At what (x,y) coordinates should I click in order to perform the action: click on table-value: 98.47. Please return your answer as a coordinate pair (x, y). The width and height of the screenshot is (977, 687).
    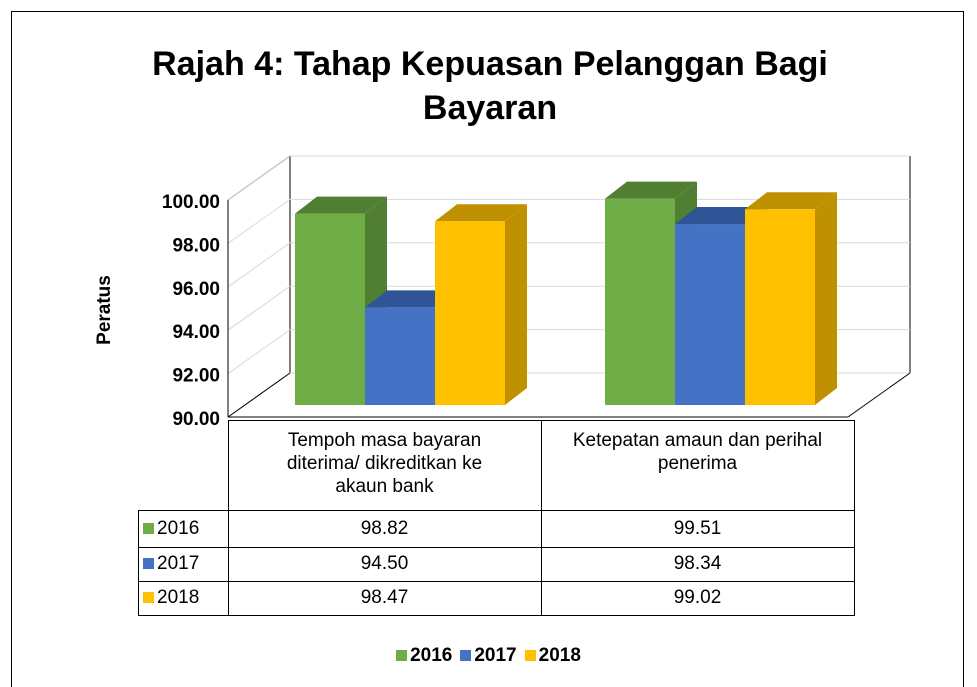
    Looking at the image, I should click on (384, 598).